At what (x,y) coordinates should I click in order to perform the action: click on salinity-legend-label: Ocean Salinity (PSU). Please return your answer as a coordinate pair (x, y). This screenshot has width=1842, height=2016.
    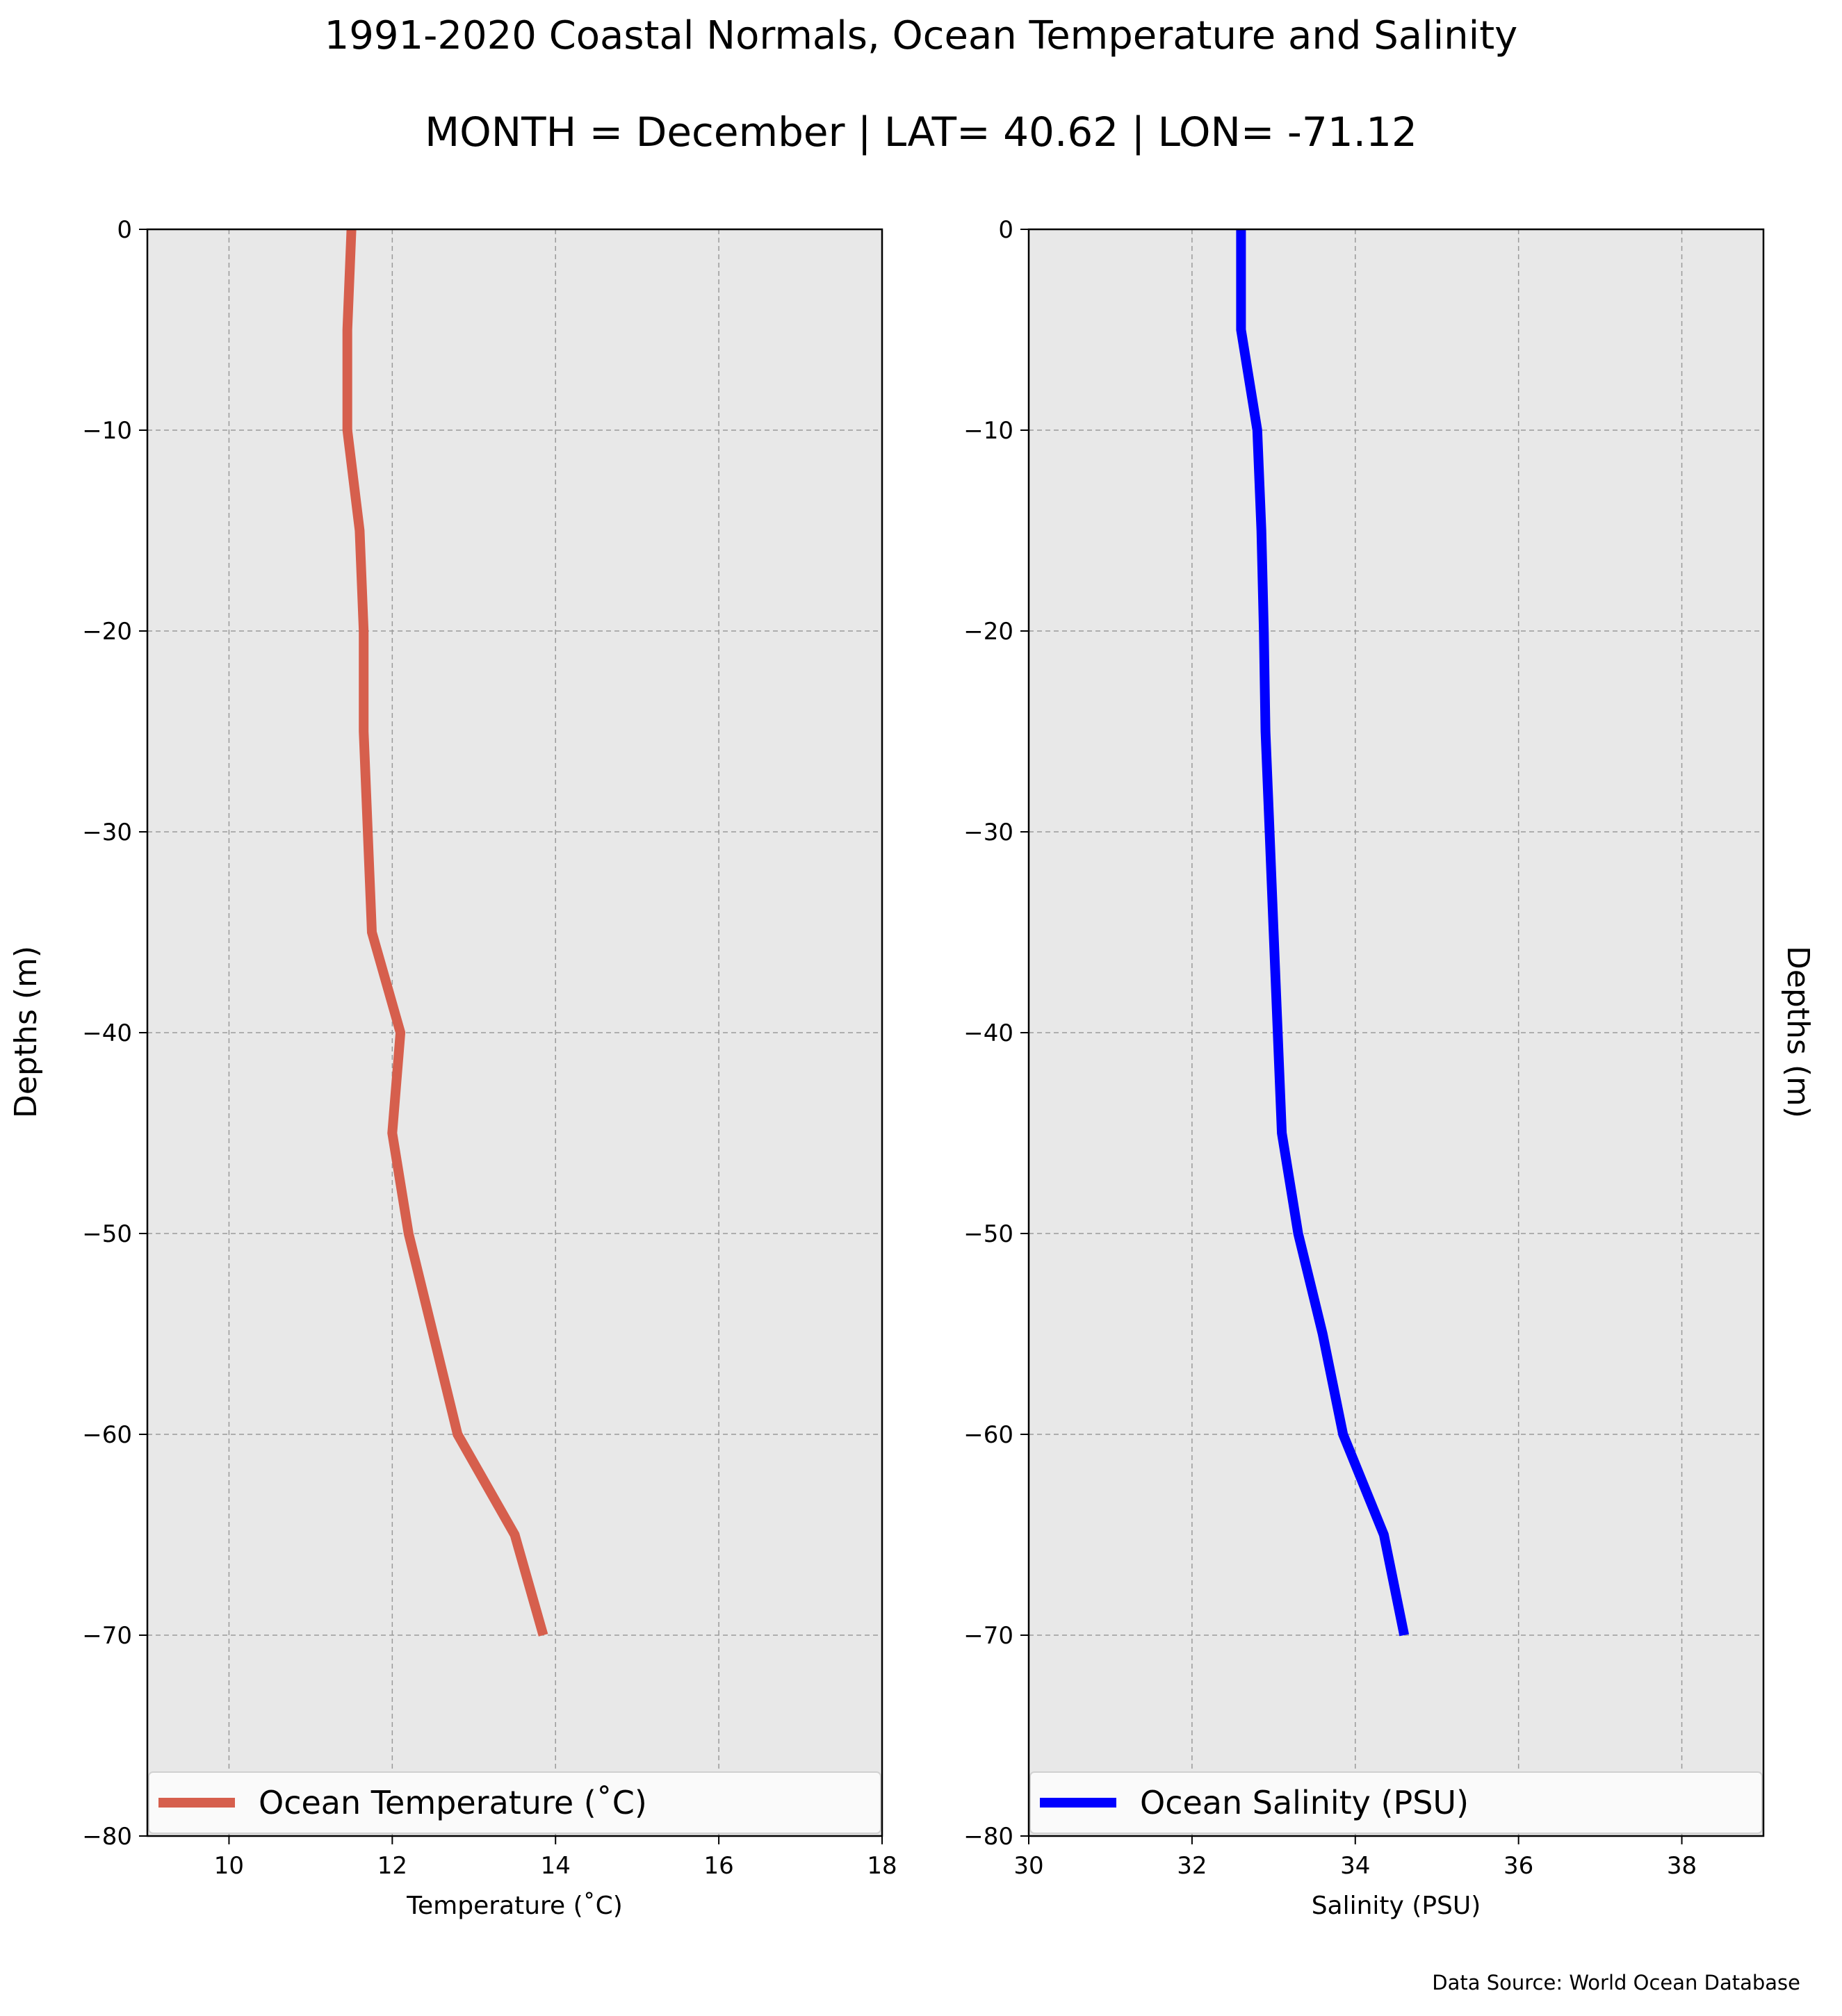
    Looking at the image, I should click on (1304, 1803).